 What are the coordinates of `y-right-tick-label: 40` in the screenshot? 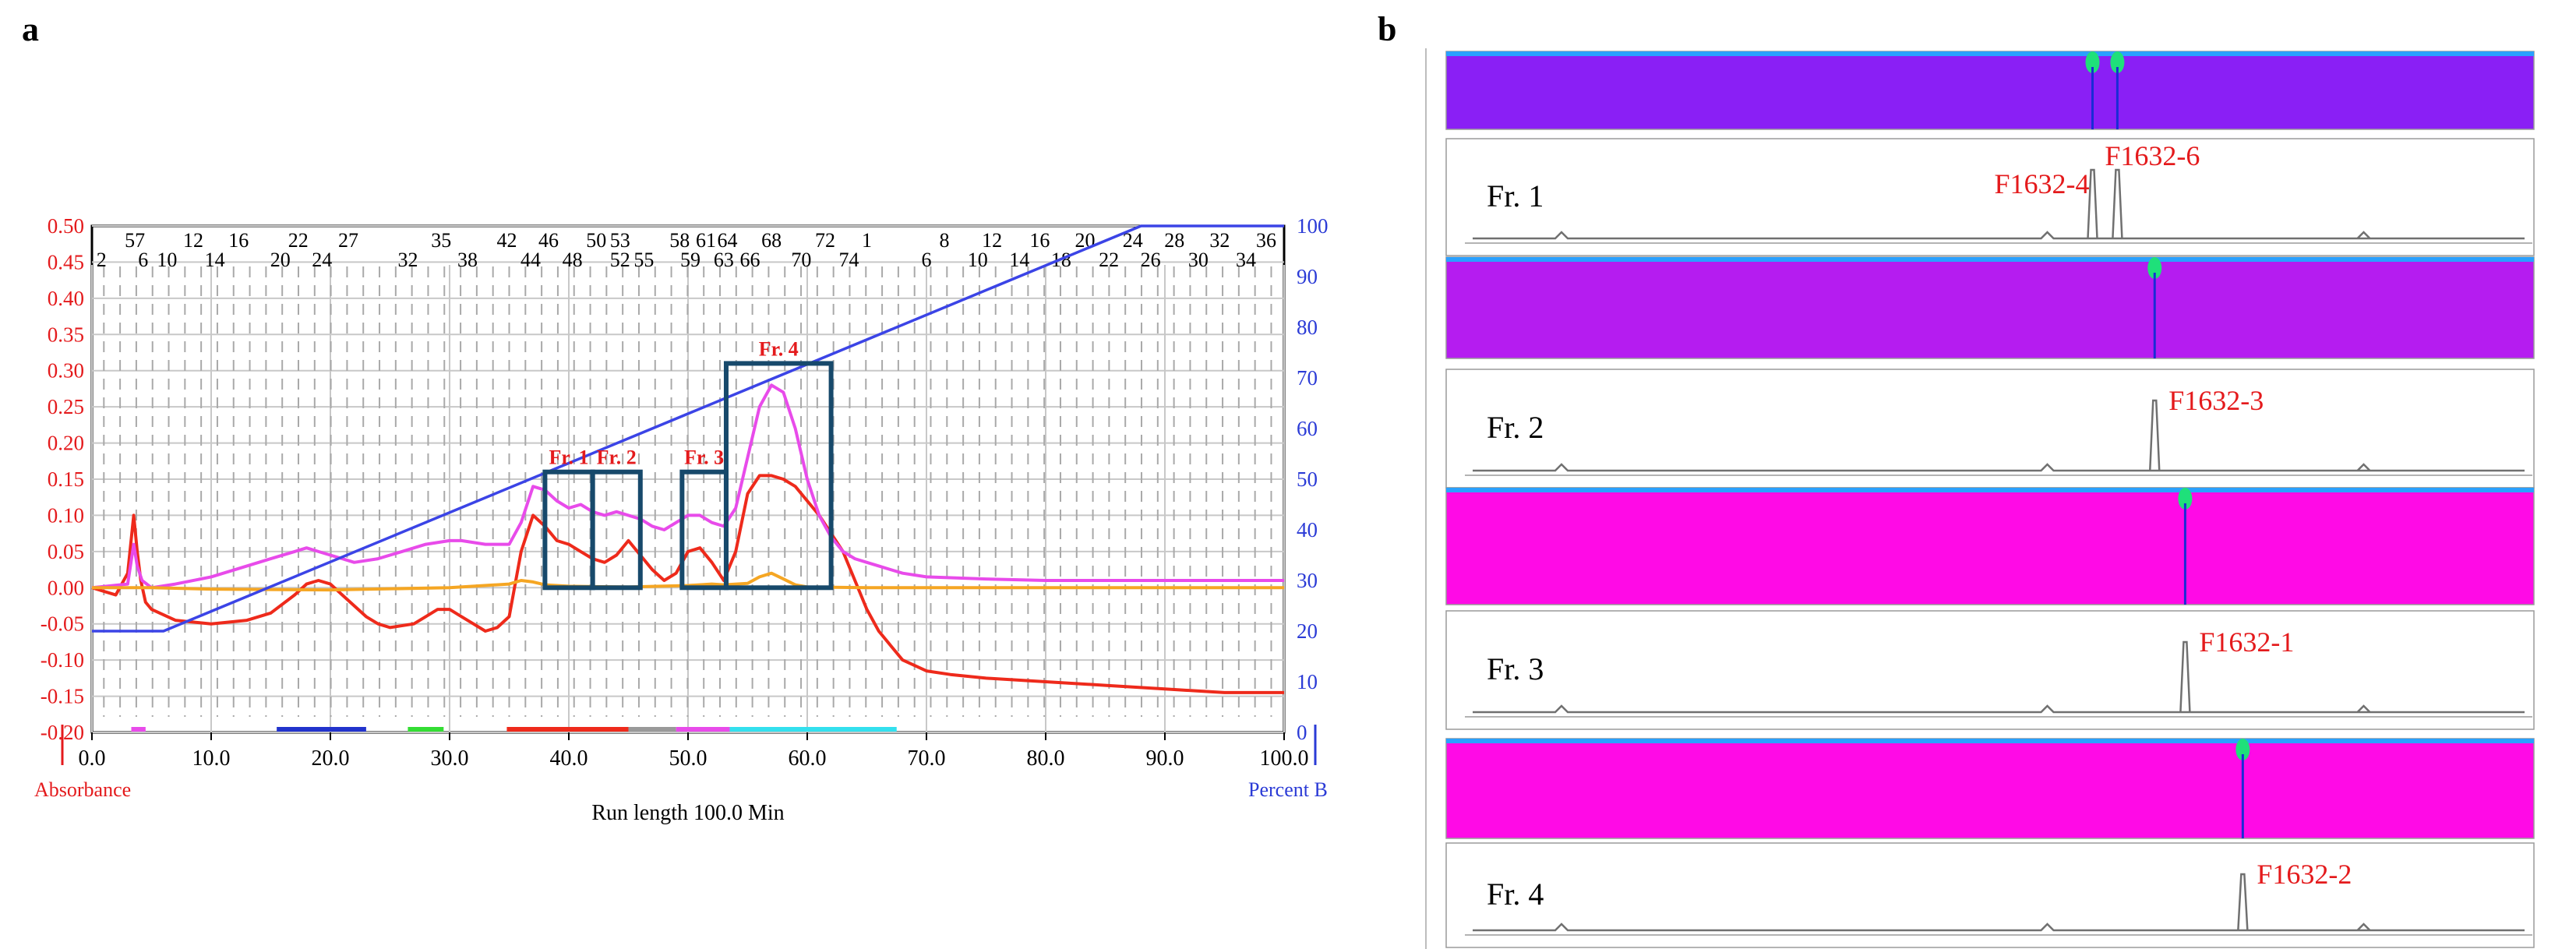 It's located at (1307, 530).